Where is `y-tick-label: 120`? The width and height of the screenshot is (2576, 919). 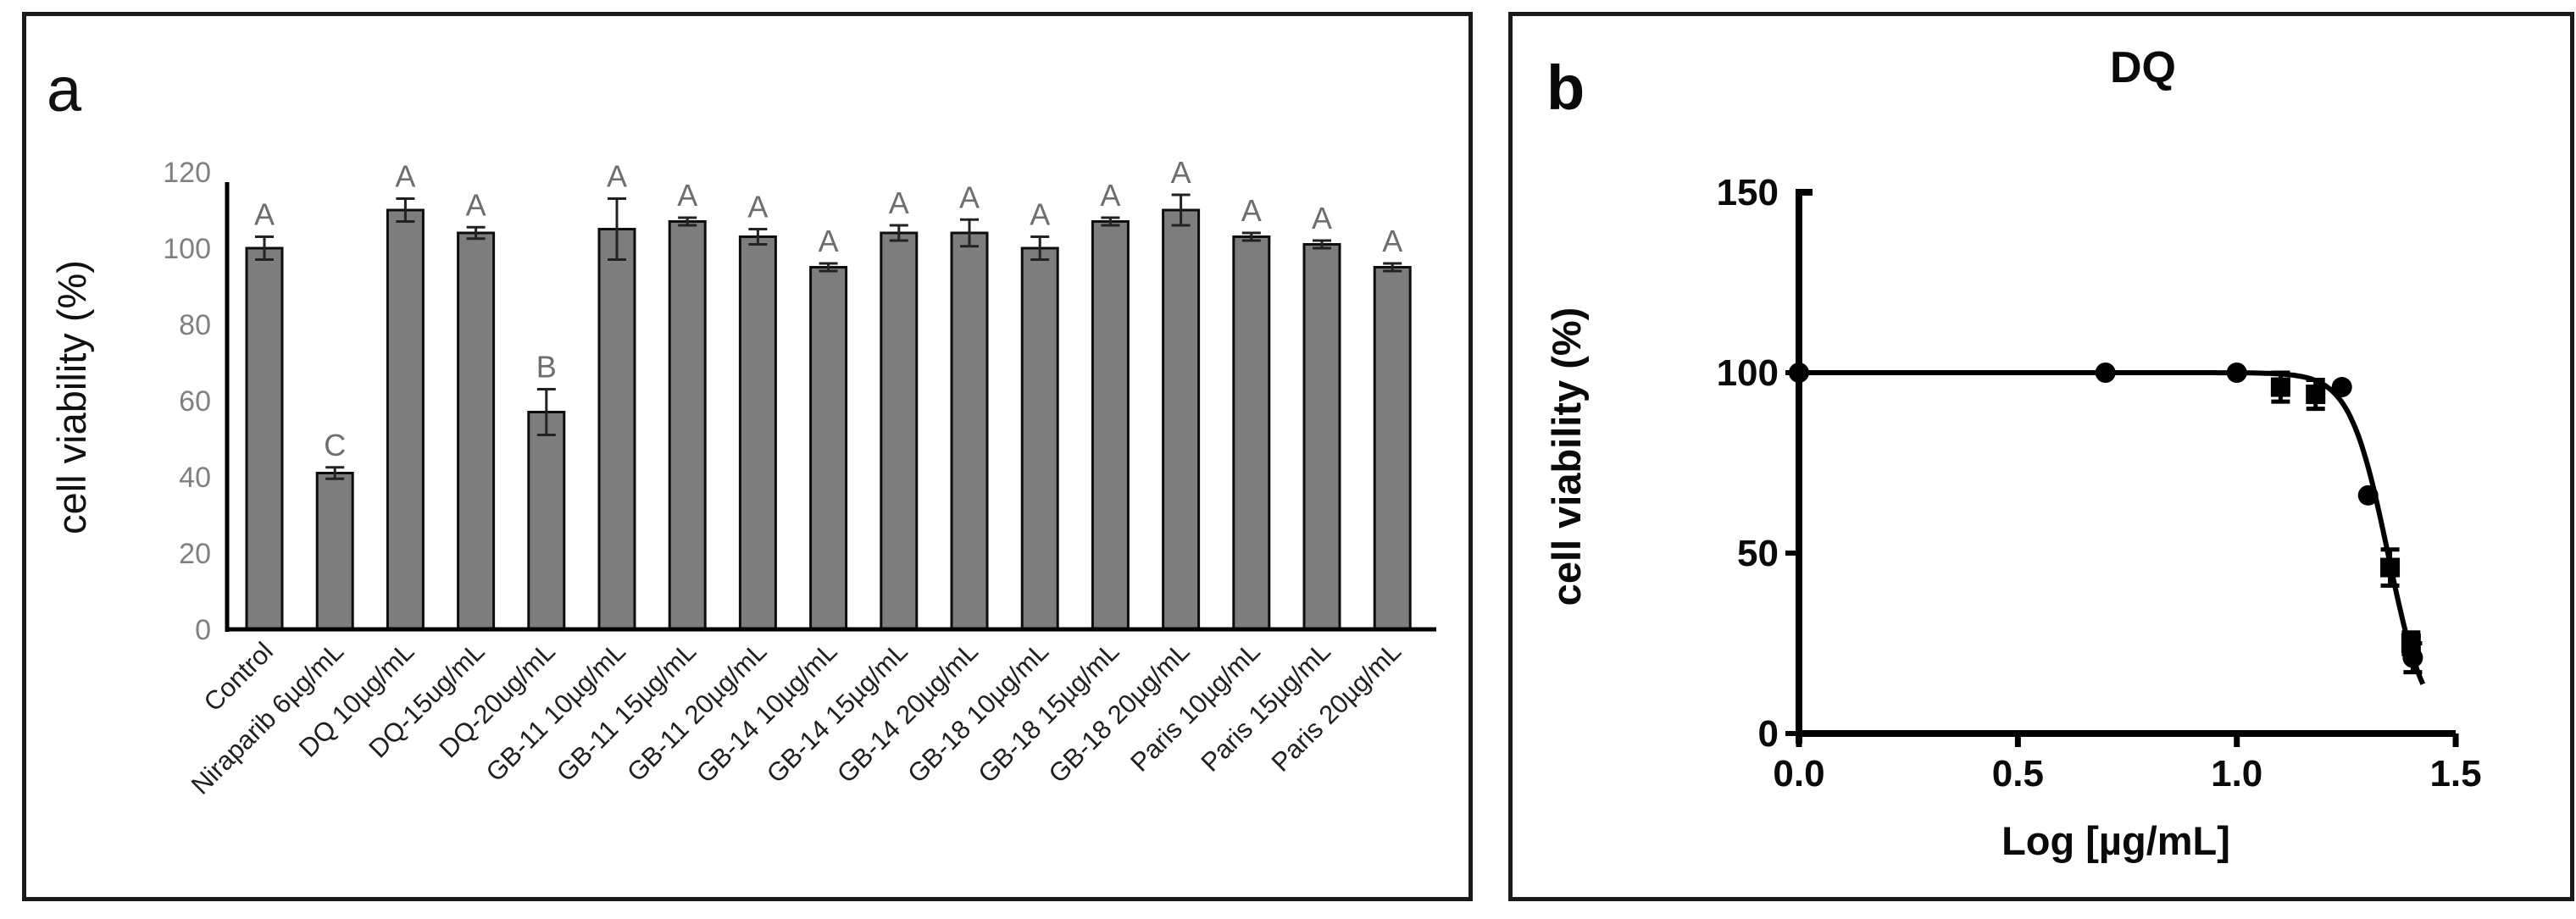
y-tick-label: 120 is located at coordinates (187, 173).